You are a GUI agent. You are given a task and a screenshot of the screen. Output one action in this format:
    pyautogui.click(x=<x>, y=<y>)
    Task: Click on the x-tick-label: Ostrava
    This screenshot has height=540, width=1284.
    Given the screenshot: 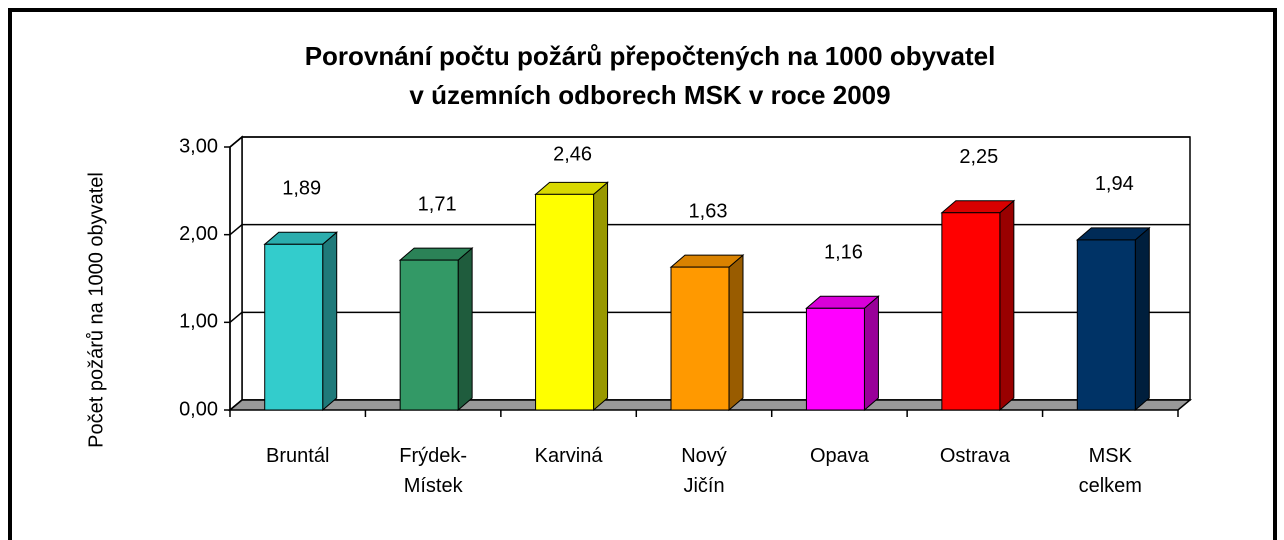 What is the action you would take?
    pyautogui.click(x=975, y=456)
    